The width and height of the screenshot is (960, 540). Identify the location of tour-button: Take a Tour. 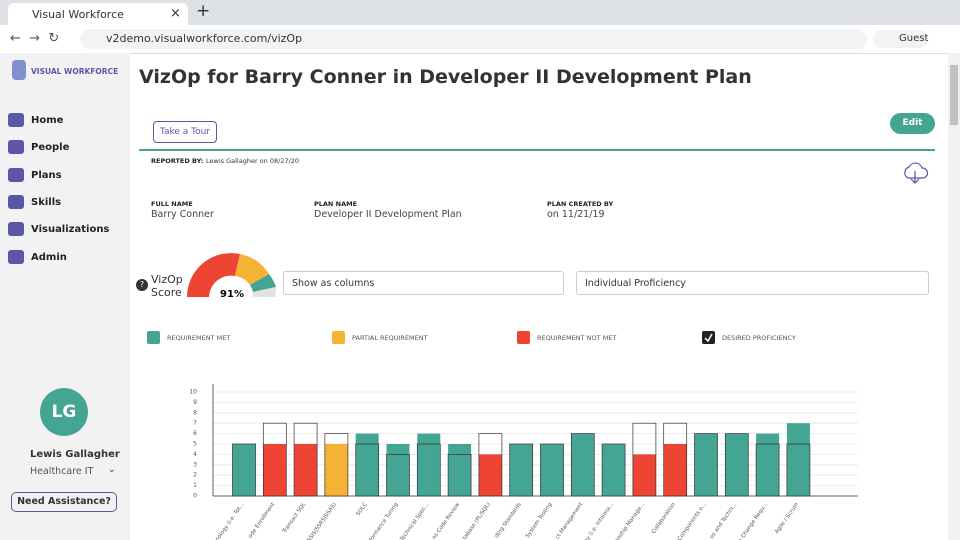
(185, 132).